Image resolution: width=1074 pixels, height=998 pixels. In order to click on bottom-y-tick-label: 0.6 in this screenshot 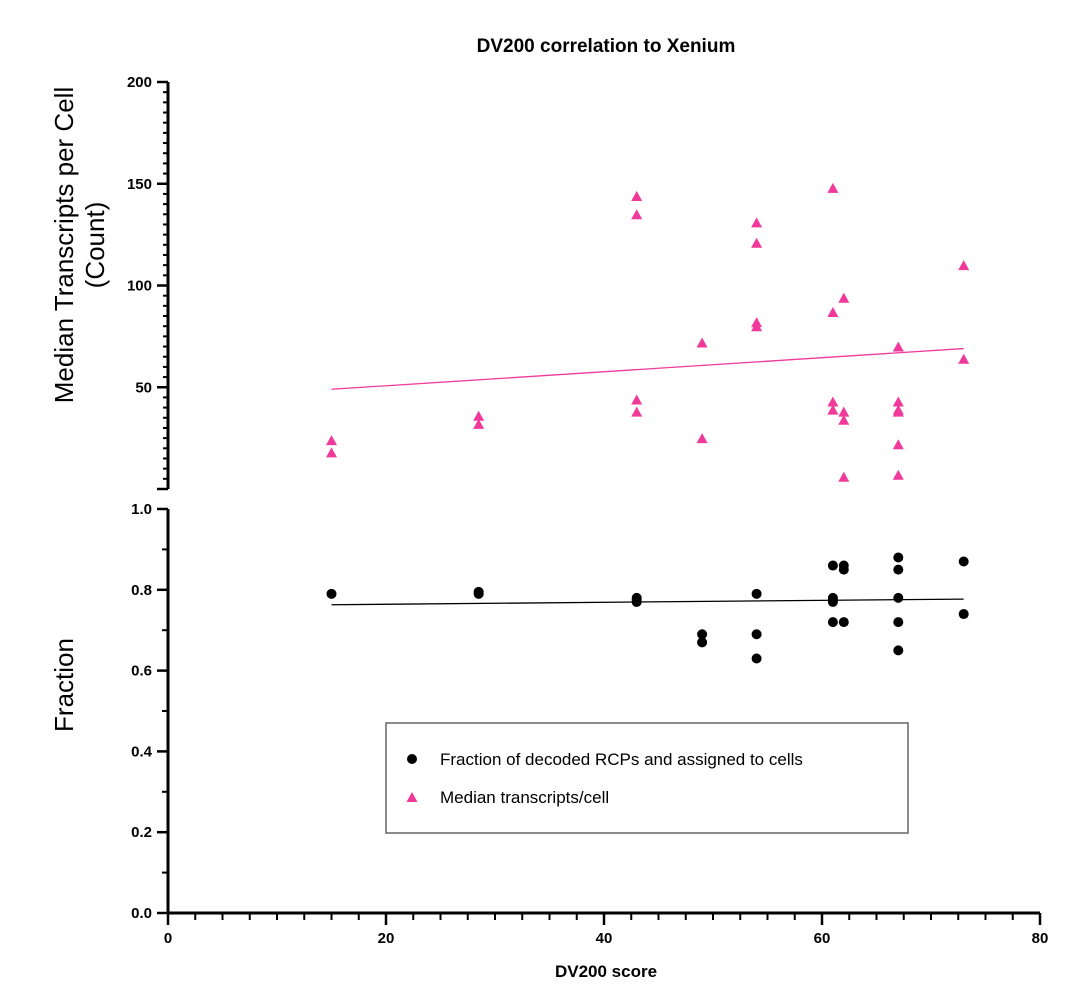, I will do `click(141, 671)`.